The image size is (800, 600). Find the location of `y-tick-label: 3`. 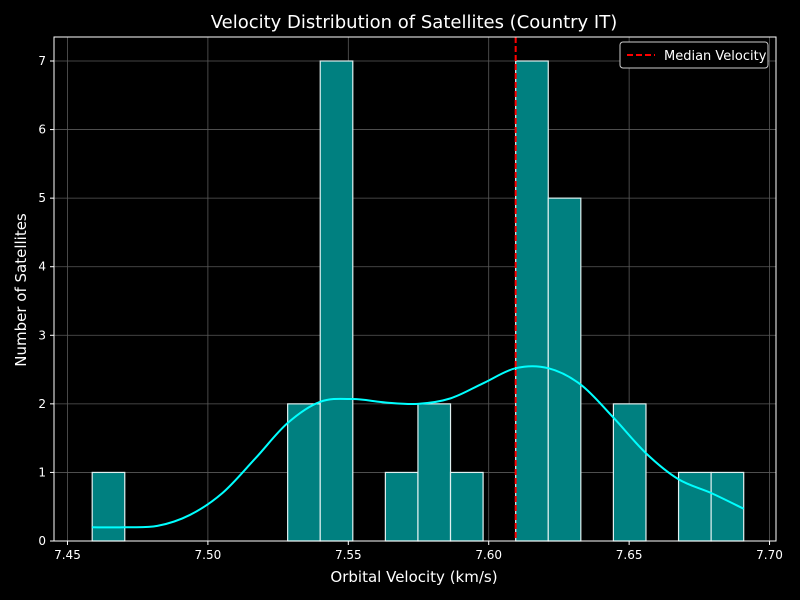

y-tick-label: 3 is located at coordinates (42, 335).